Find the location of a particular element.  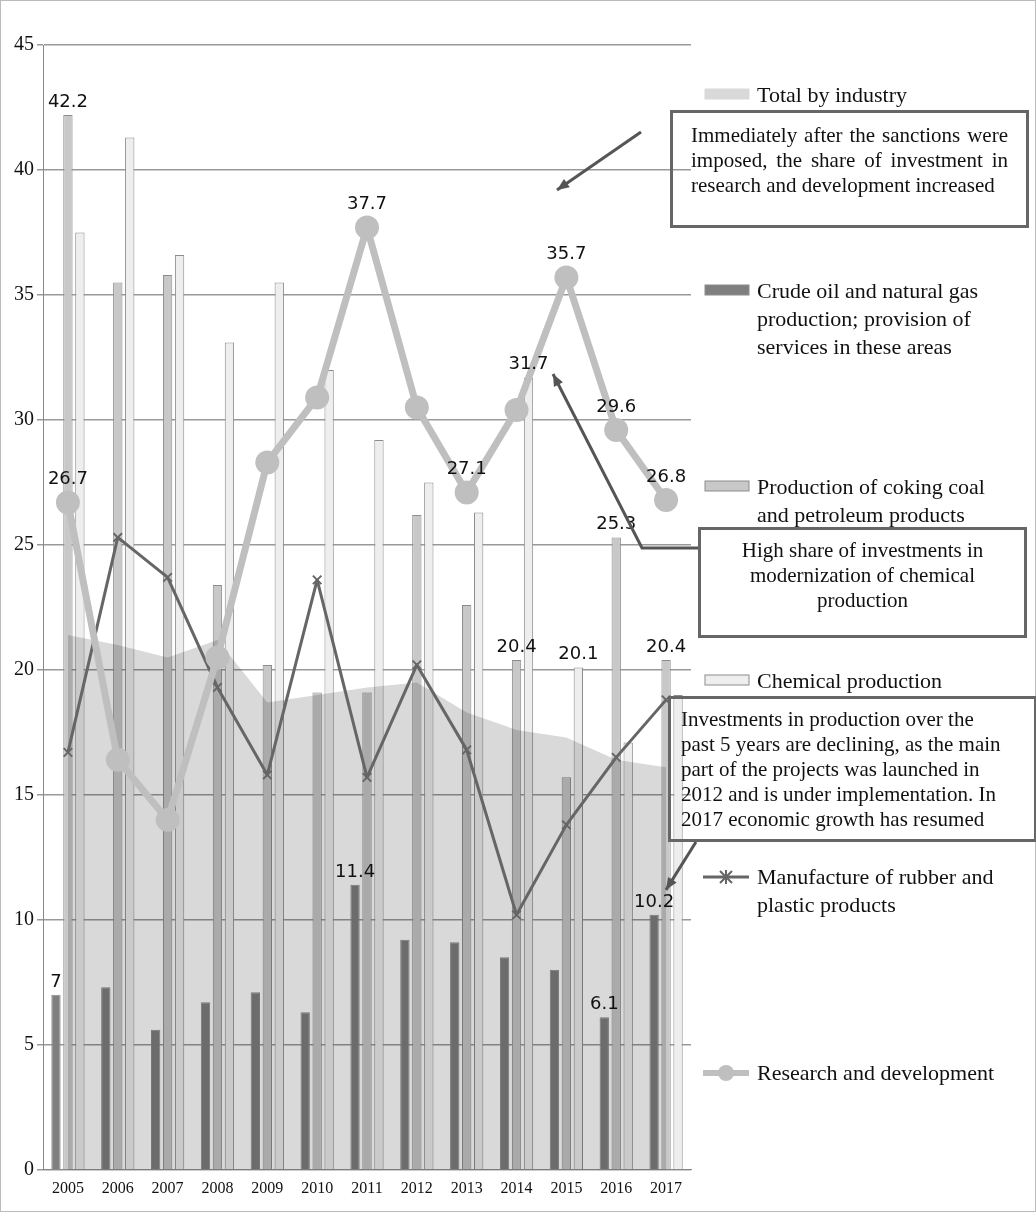

data-label: 27.1 is located at coordinates (466, 468).